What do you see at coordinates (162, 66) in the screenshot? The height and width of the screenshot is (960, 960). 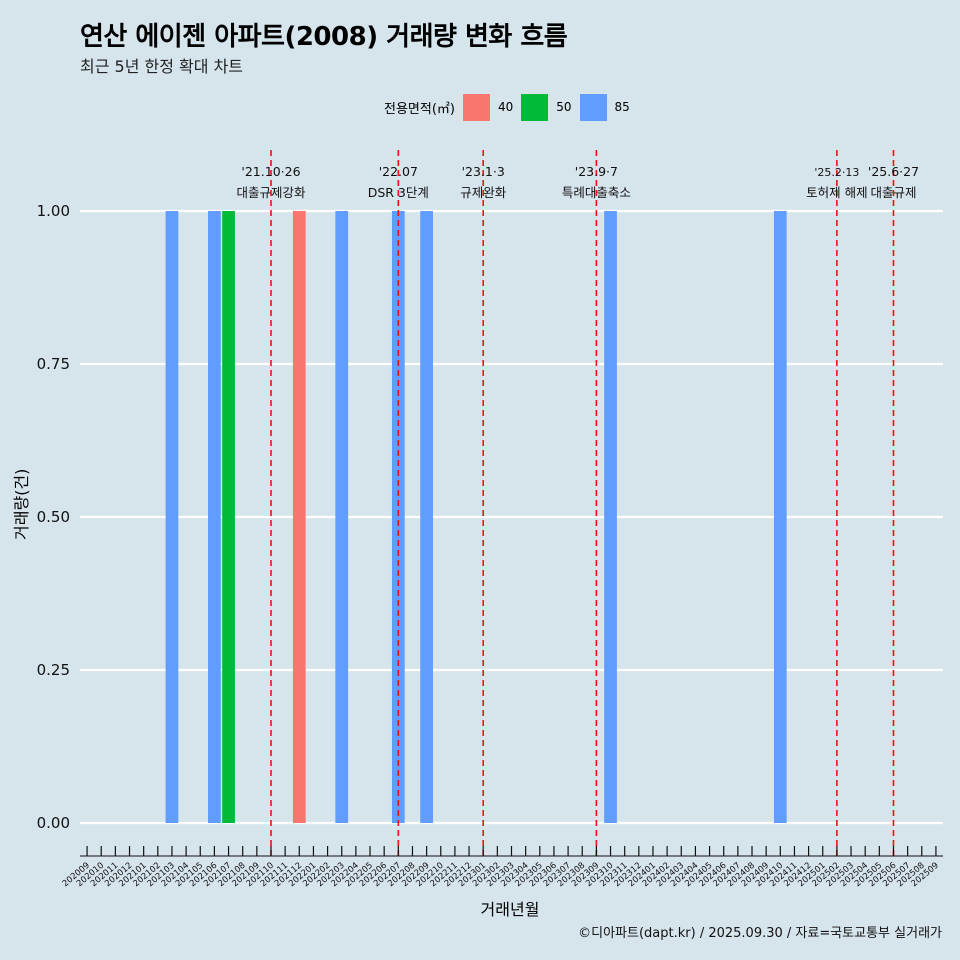 I see `chart-subtitle: 최근 5년 한정 확대 차트` at bounding box center [162, 66].